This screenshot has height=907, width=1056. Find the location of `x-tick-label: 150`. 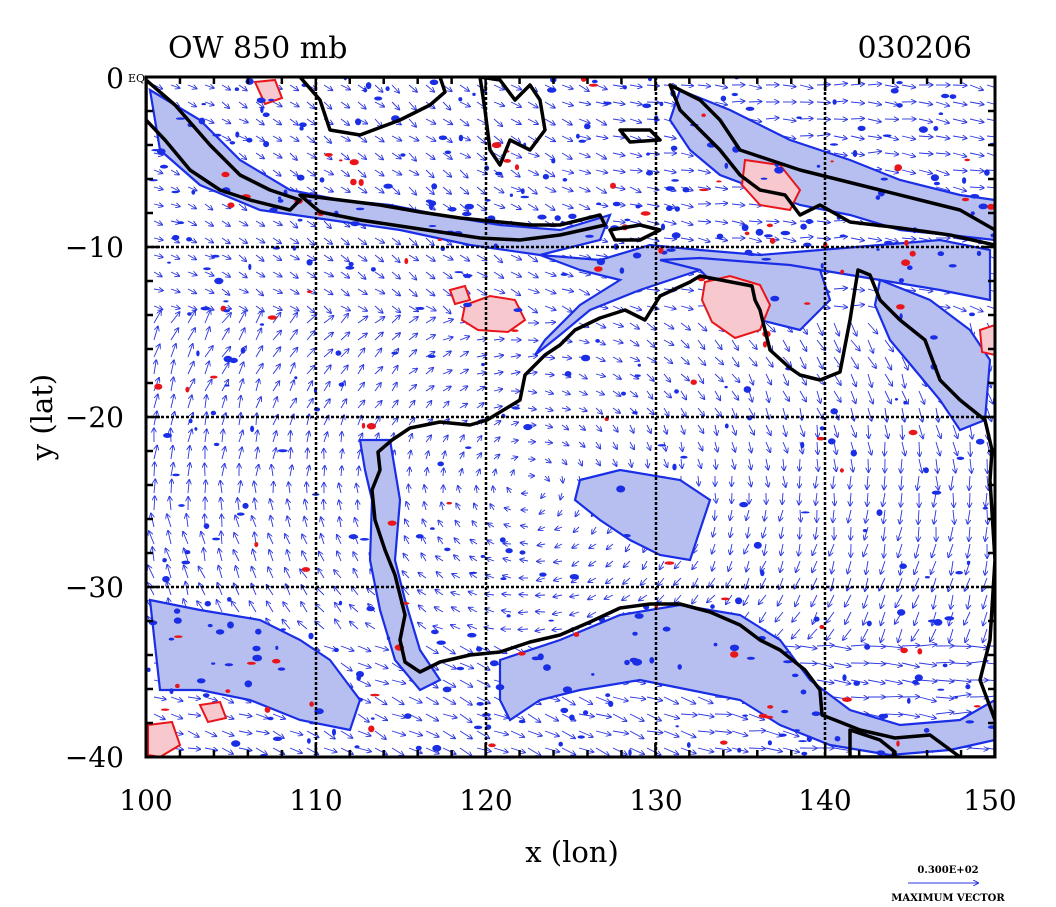

x-tick-label: 150 is located at coordinates (989, 800).